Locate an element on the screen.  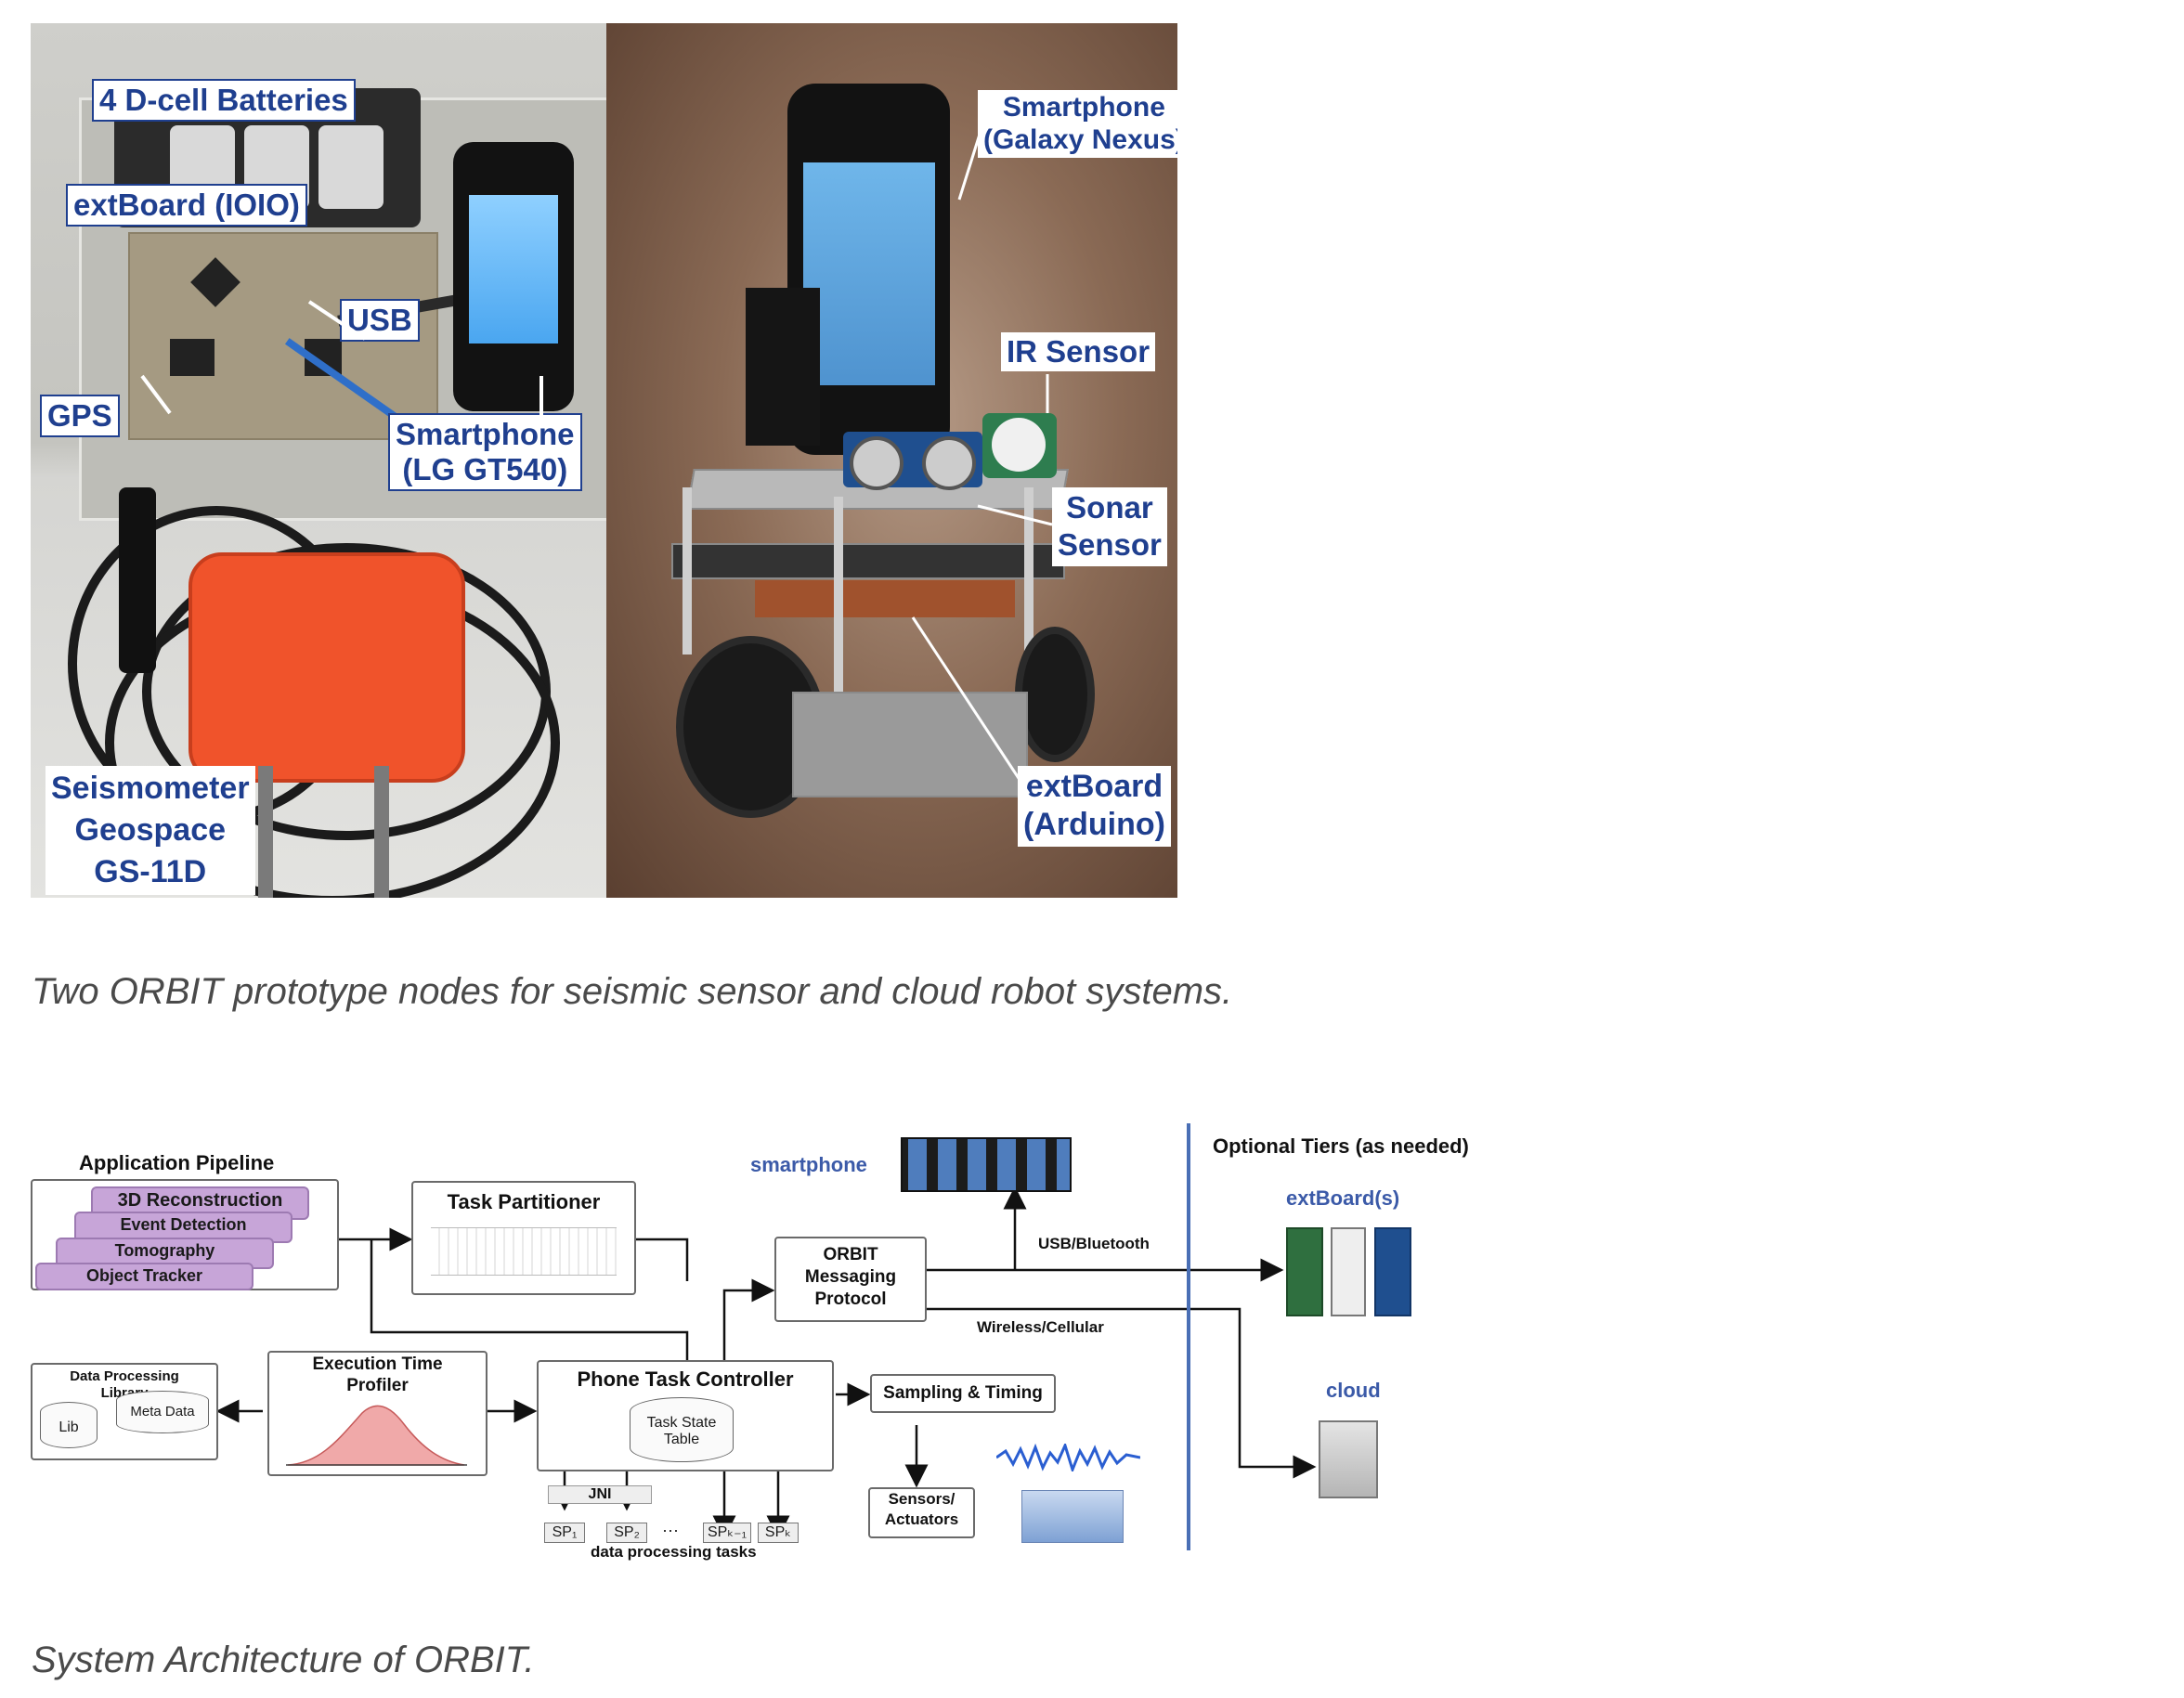
robot-chassis is located at coordinates (910, 744).